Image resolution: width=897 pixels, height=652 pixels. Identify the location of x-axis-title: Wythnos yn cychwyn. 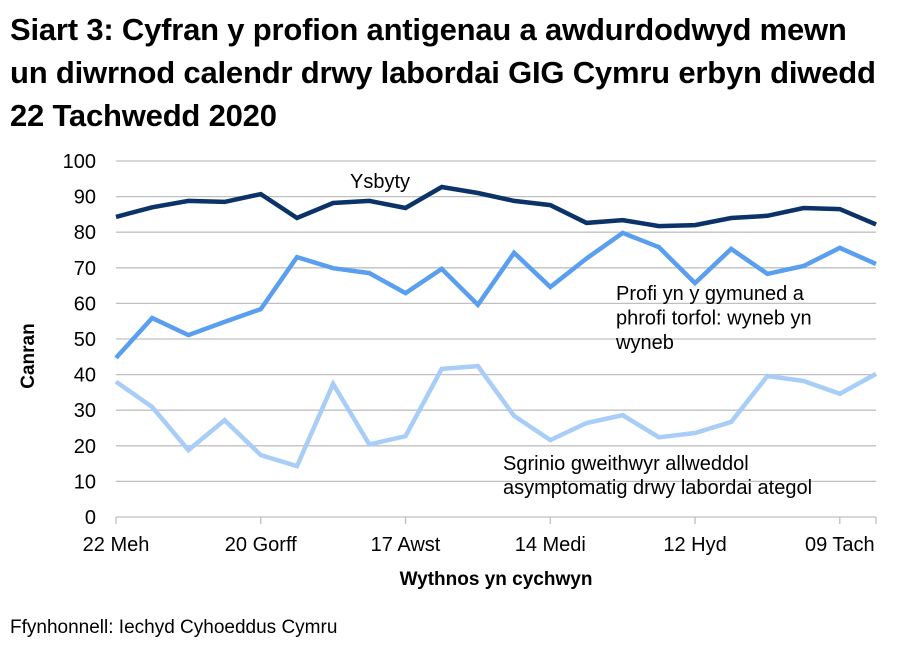
(496, 579).